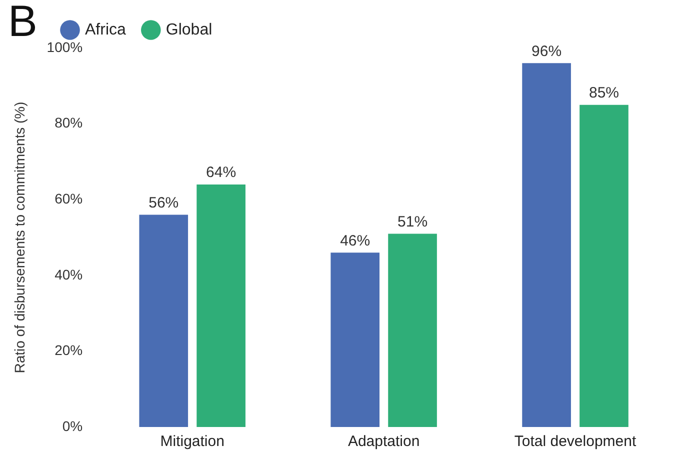 The image size is (679, 461). What do you see at coordinates (192, 441) in the screenshot?
I see `x-tick-label: Mitigation` at bounding box center [192, 441].